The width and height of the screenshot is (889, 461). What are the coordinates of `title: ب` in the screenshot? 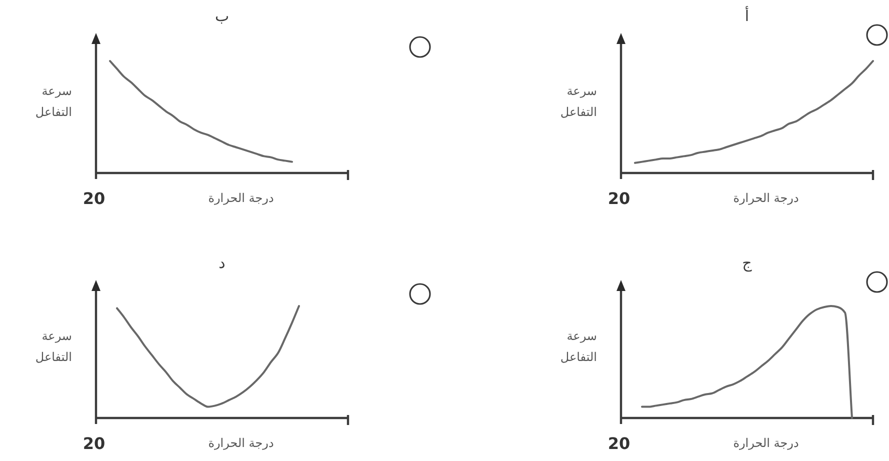 It's located at (222, 16).